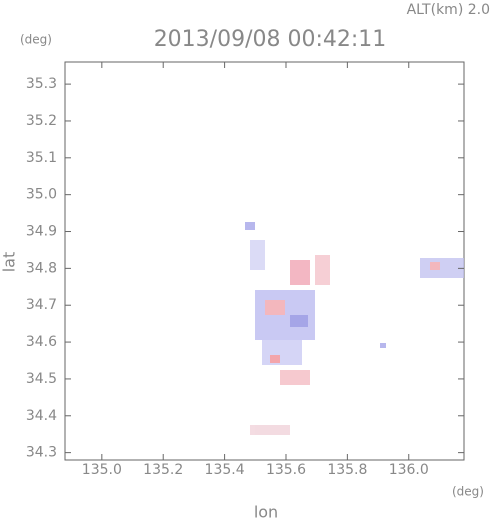  Describe the element at coordinates (347, 470) in the screenshot. I see `x-tick-label: 135.8` at that location.